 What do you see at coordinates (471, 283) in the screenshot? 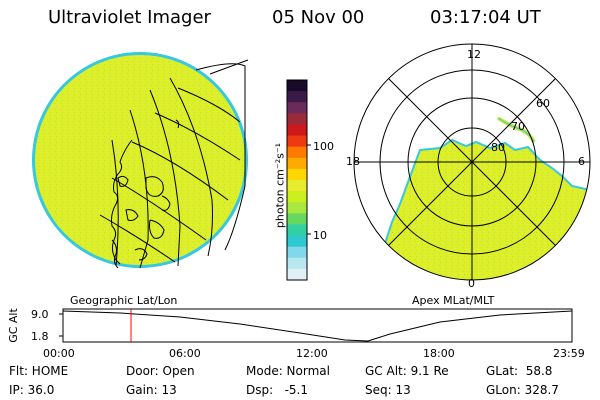
I see `mlt-label-0: 0` at bounding box center [471, 283].